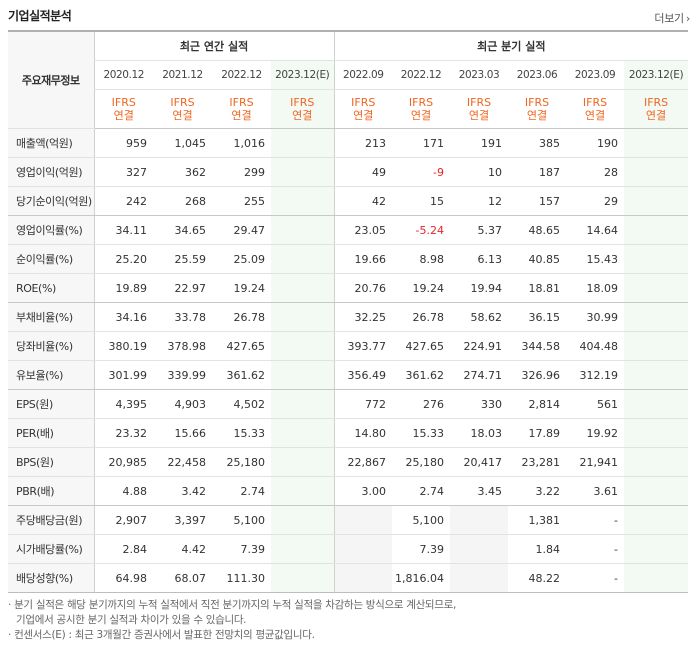 The width and height of the screenshot is (694, 648). What do you see at coordinates (421, 375) in the screenshot?
I see `value-cell: 361.62` at bounding box center [421, 375].